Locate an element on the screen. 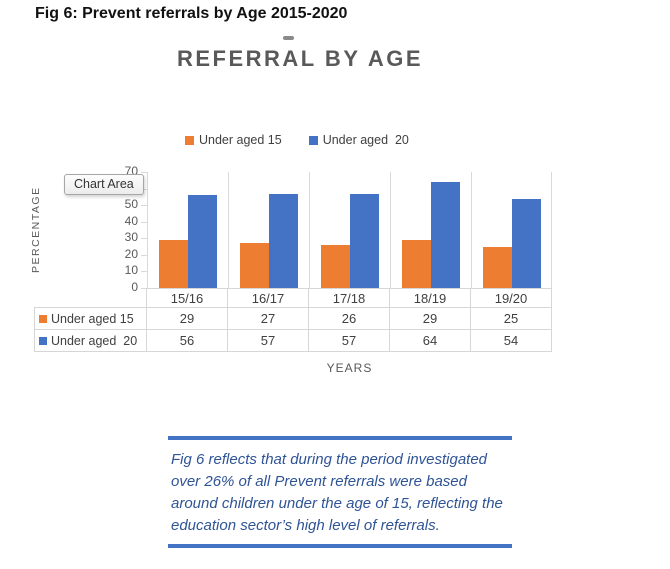  x-category-label: 18/19 is located at coordinates (430, 298).